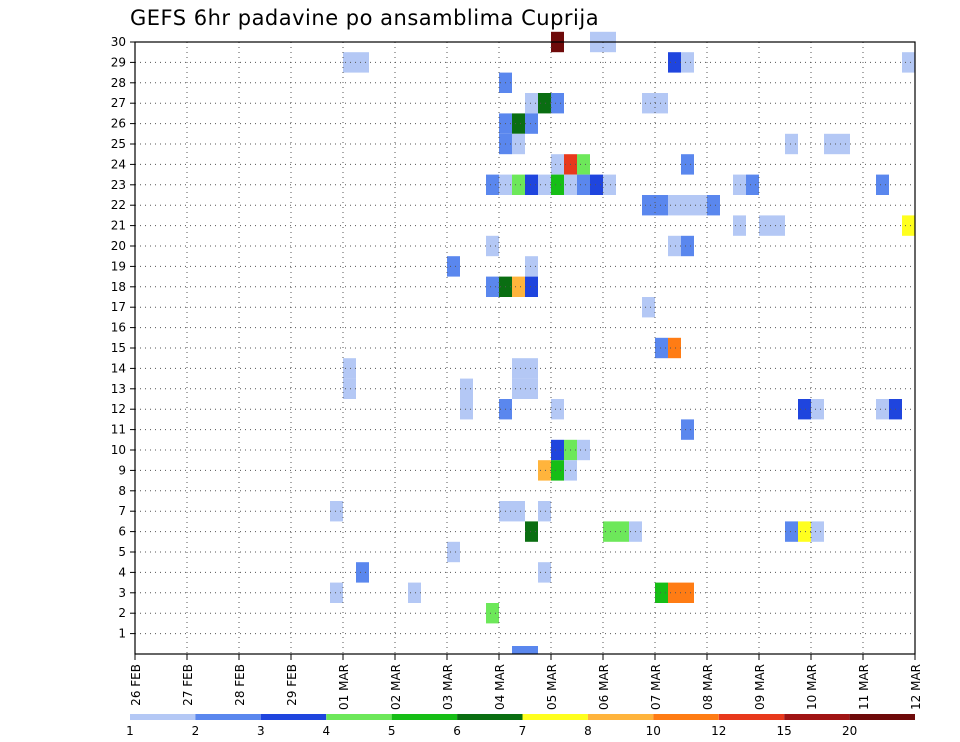  I want to click on y-tick-label: 24, so click(118, 164).